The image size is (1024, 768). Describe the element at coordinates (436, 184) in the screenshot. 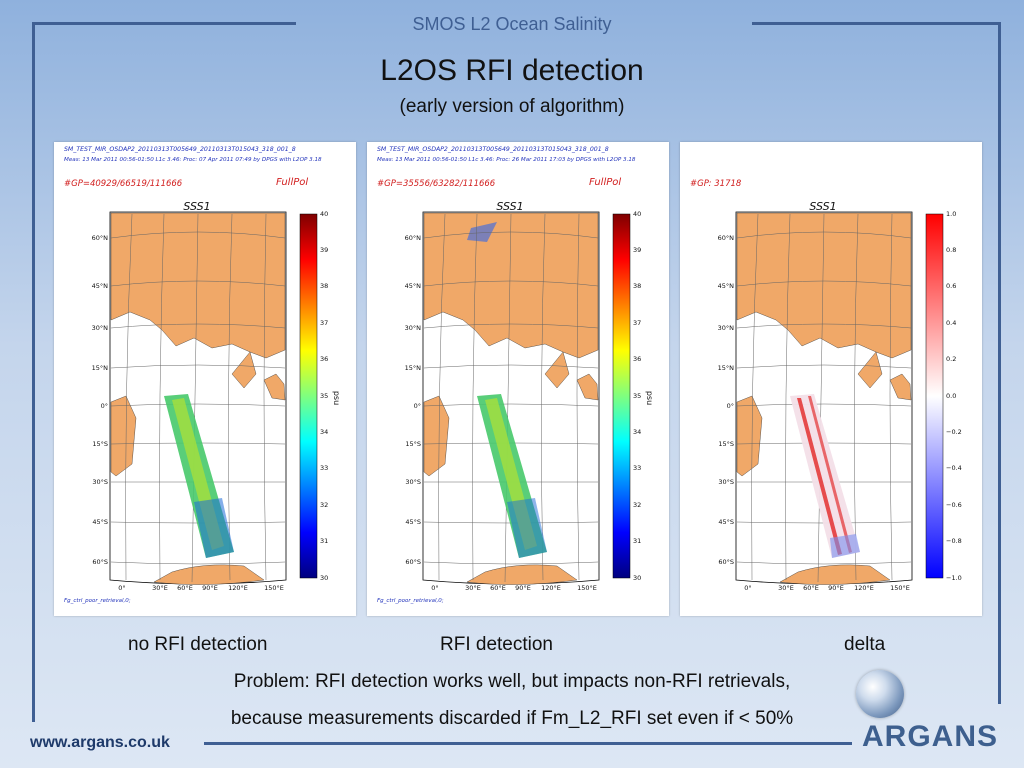

I see `gp-count: #GP=35556/63282/111666` at that location.